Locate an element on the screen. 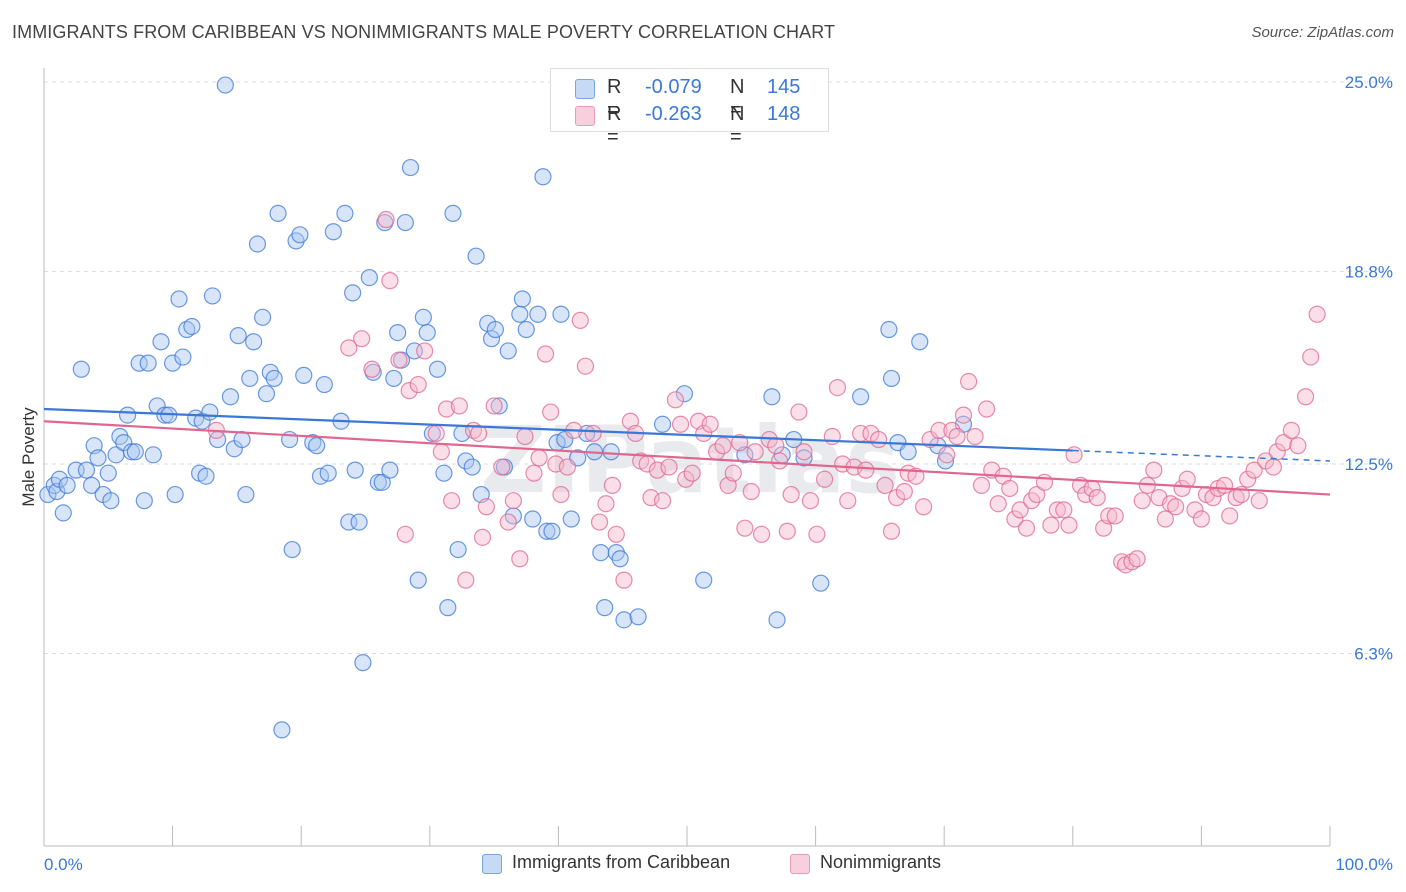  trend-lines is located at coordinates (687, 451).